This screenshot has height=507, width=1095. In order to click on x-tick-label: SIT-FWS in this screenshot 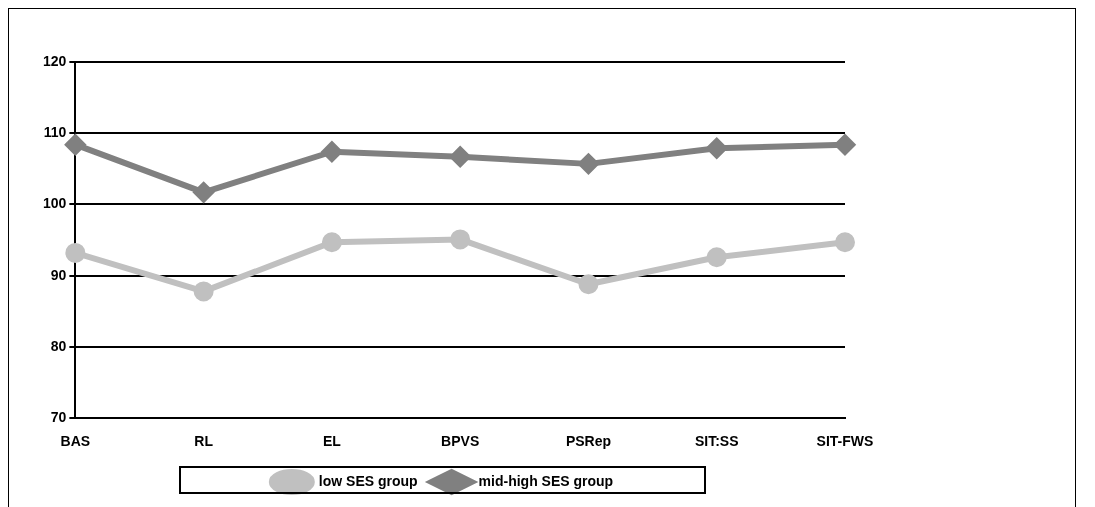, I will do `click(845, 441)`.